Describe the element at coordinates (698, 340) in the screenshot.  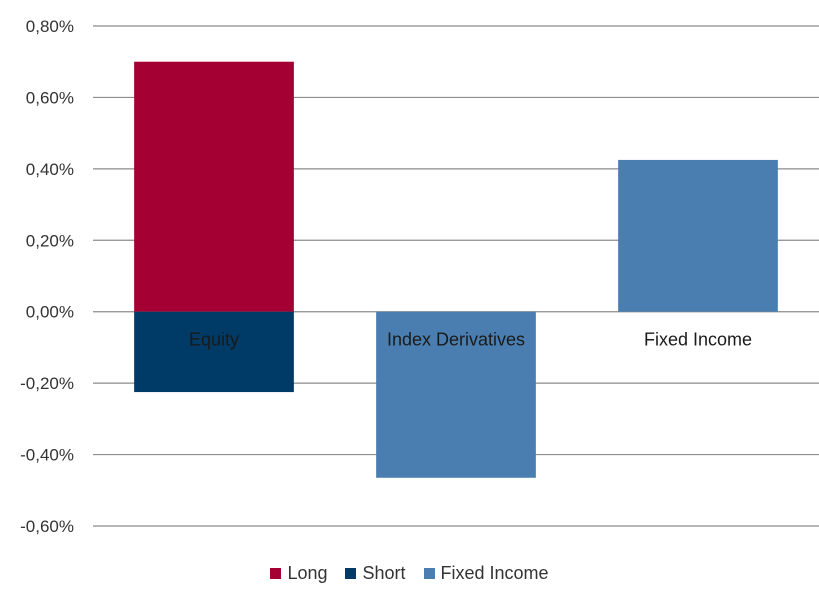
I see `x-category-label: Fixed Income` at that location.